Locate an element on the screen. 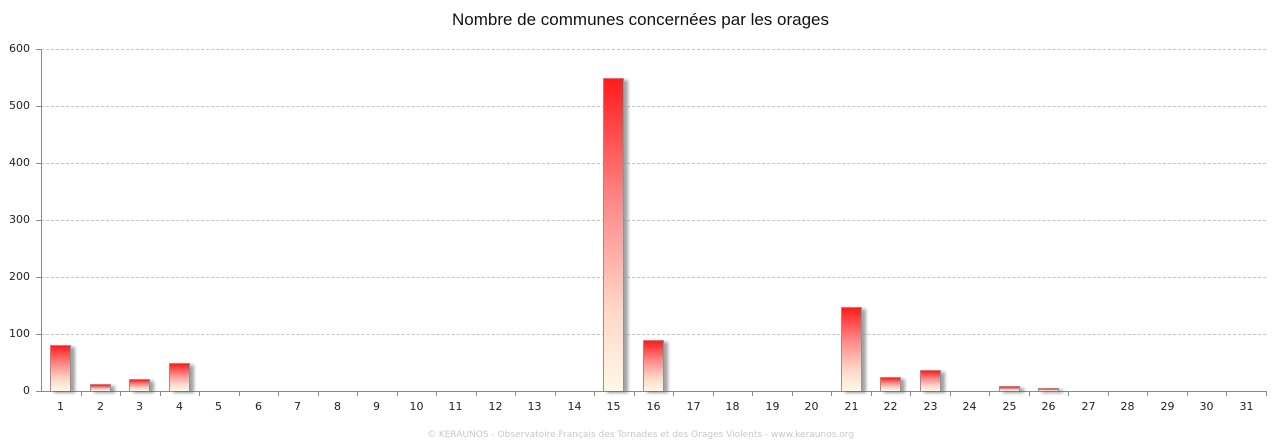 This screenshot has height=447, width=1281. x-tick-label: 7 is located at coordinates (297, 406).